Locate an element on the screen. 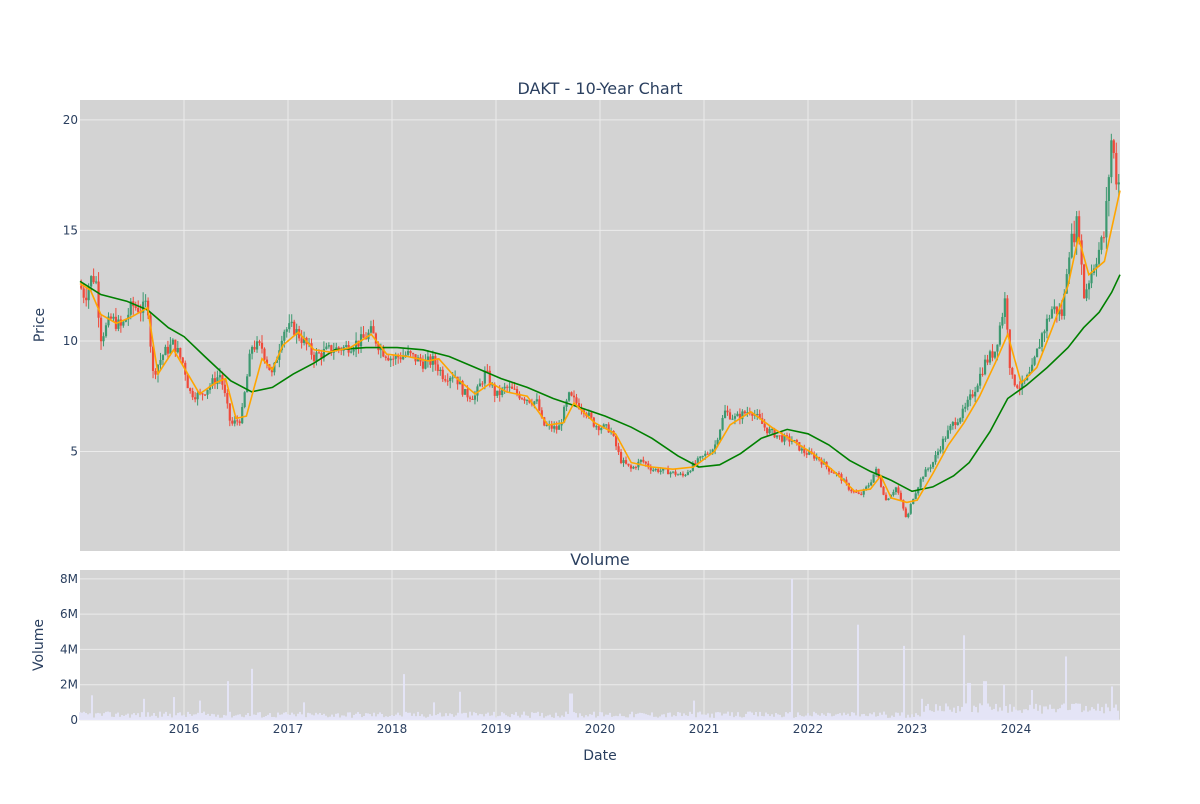 Image resolution: width=1200 pixels, height=804 pixels. date-tick-label: 2024 is located at coordinates (1016, 729).